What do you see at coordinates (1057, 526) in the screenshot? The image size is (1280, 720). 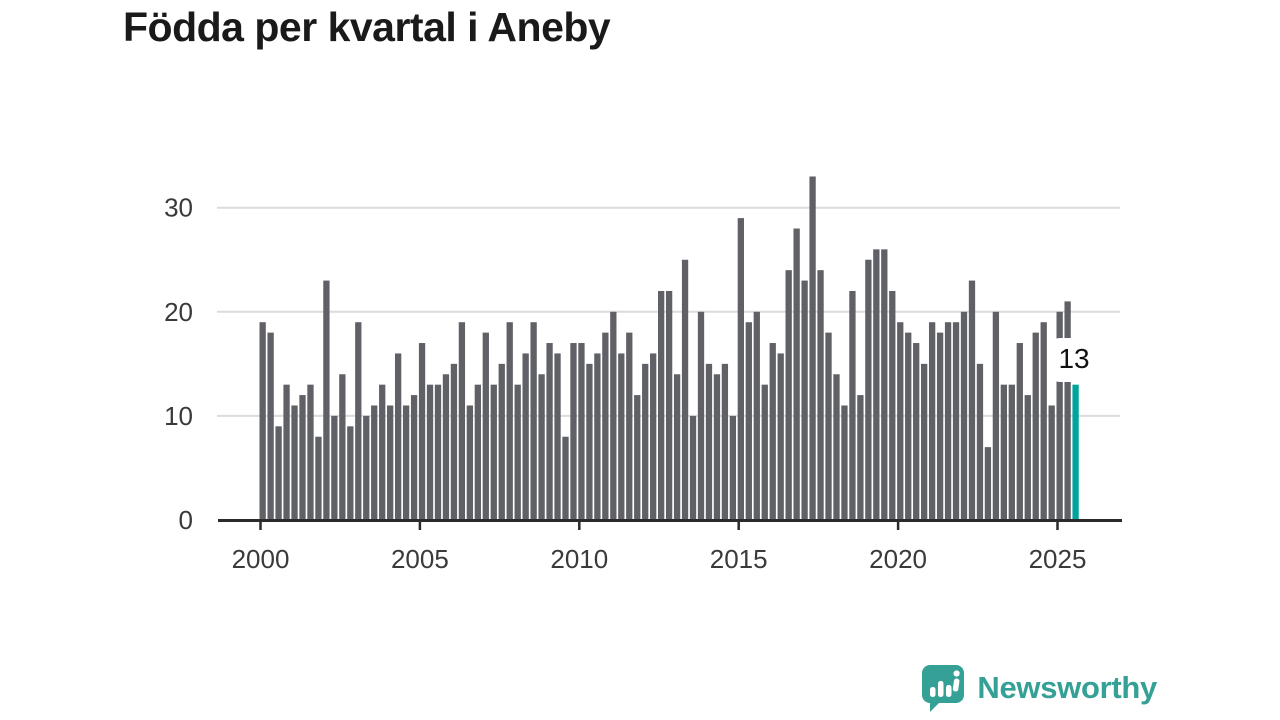 I see `x-tick-2025` at bounding box center [1057, 526].